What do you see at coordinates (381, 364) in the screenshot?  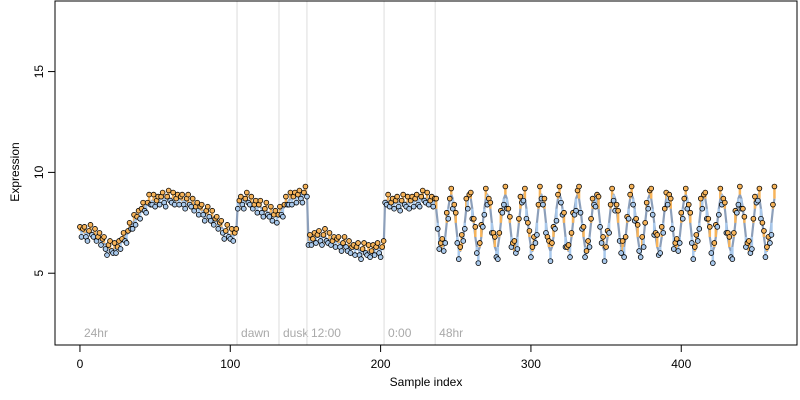 I see `x-tick-label: 200` at bounding box center [381, 364].